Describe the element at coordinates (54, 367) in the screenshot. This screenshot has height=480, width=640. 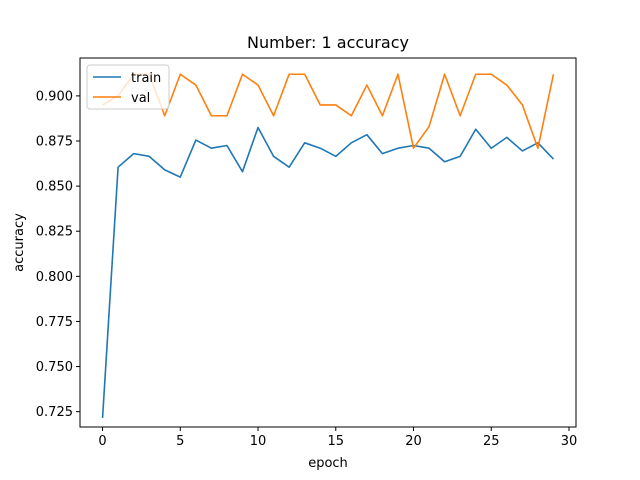
I see `y-tick-label: 0.750` at that location.